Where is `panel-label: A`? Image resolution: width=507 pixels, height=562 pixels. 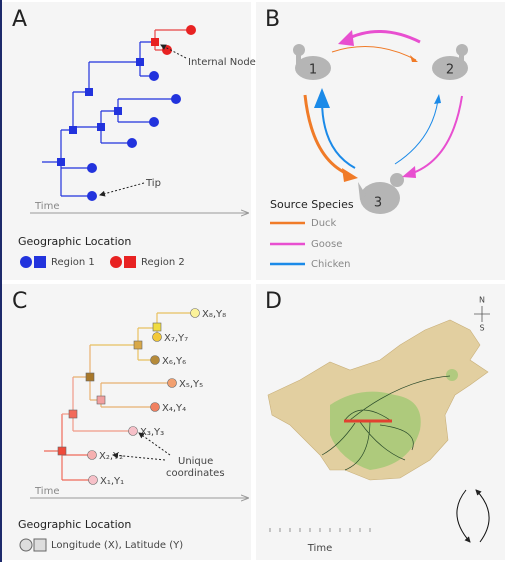
panel-label: A is located at coordinates (19, 19).